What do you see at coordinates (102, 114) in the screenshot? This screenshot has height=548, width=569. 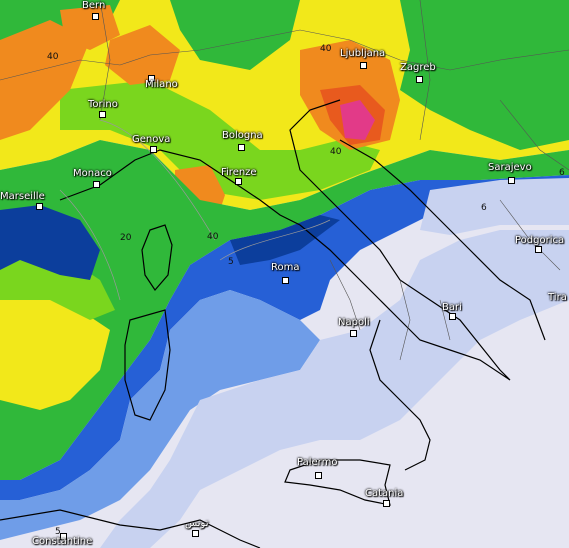 I see `city-dot-torino` at bounding box center [102, 114].